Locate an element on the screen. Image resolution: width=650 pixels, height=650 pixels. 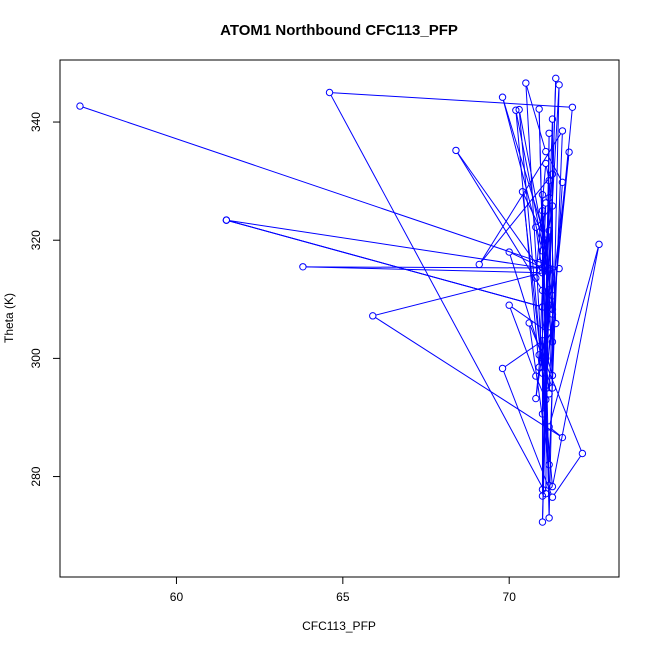
y-axis: 280 300 320 340 is located at coordinates (44, 299).